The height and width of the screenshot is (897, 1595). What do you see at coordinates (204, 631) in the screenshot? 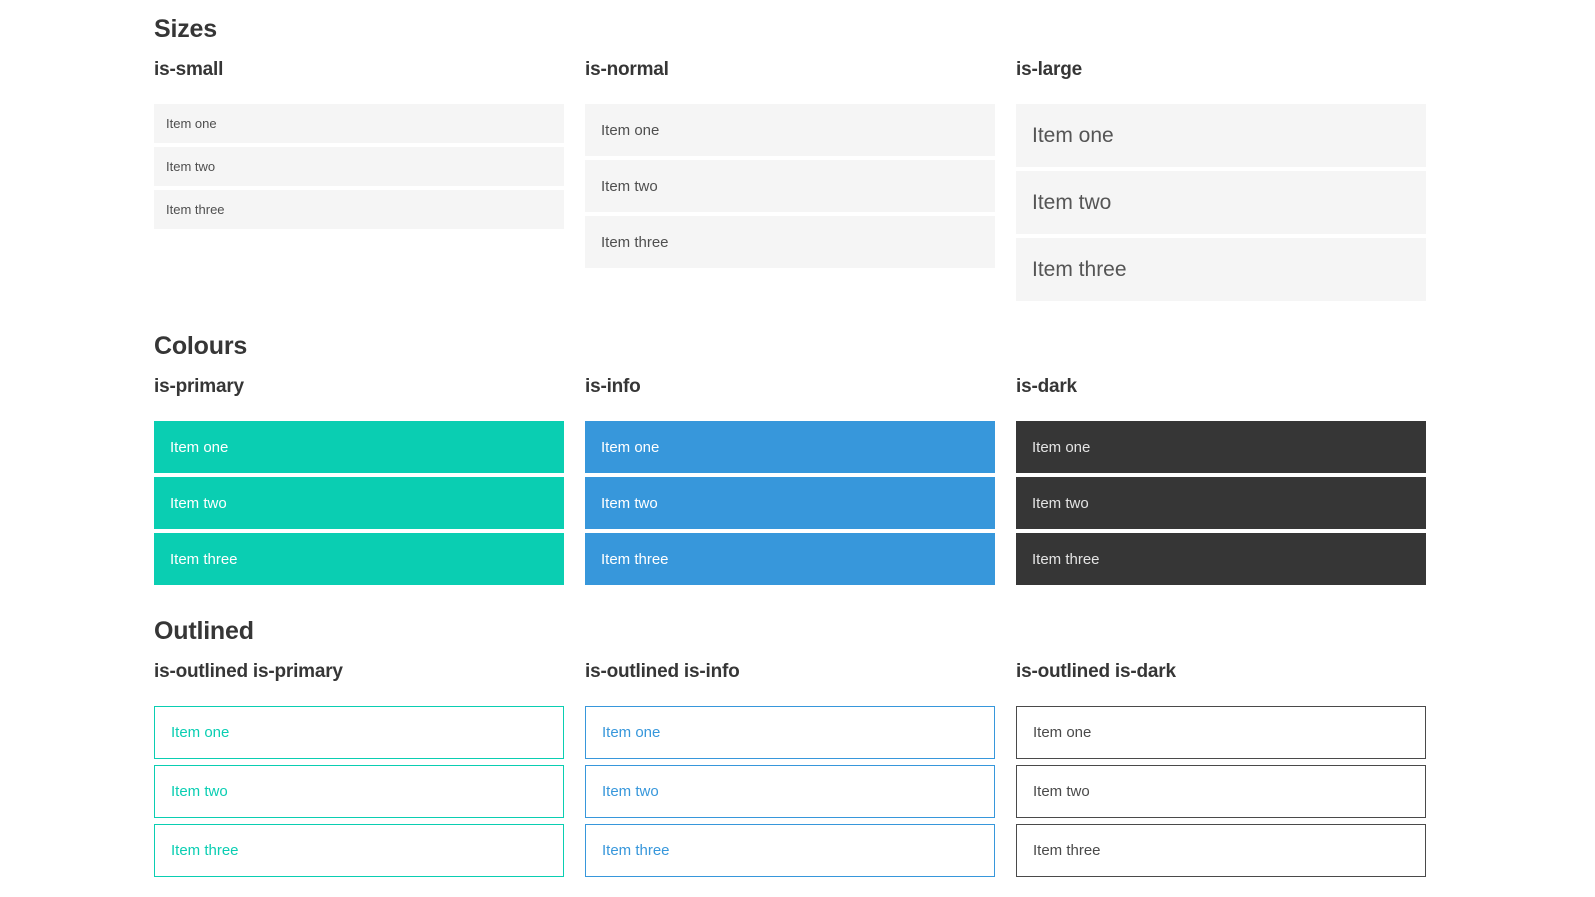
I see `section-title: Outlined` at bounding box center [204, 631].